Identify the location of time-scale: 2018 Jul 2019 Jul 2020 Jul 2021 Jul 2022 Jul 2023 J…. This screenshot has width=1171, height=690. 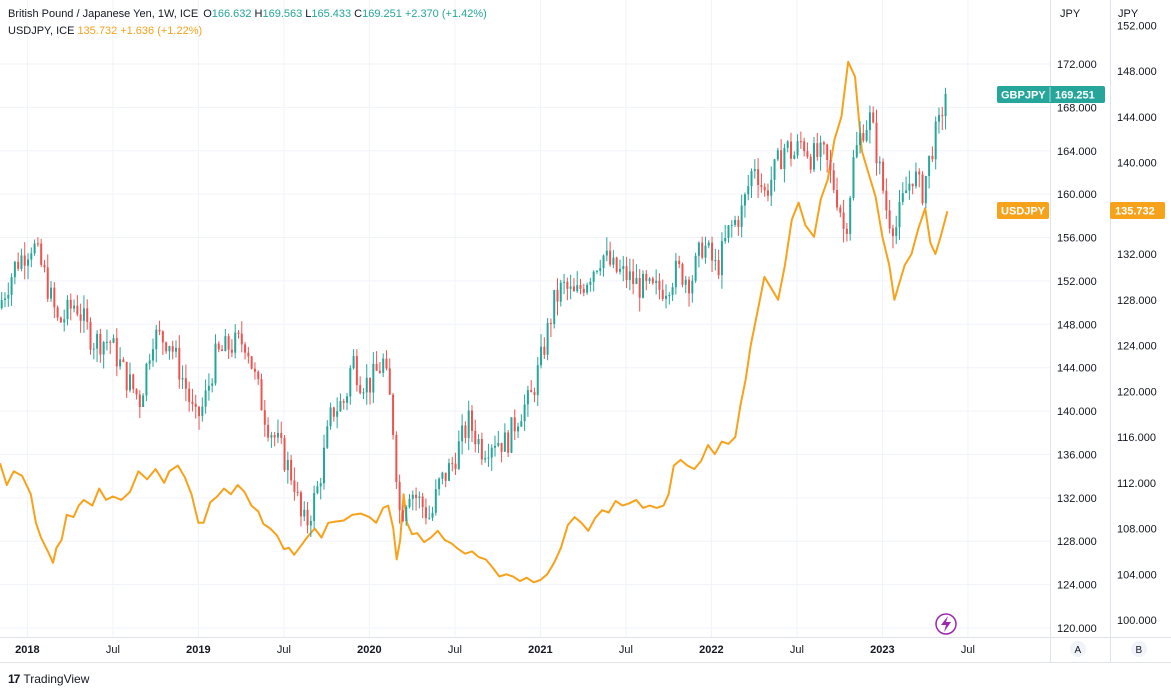
(495, 650).